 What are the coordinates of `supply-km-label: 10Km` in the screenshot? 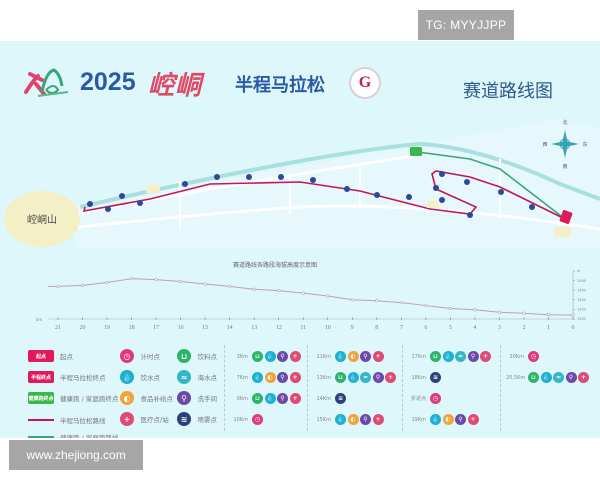 It's located at (240, 419).